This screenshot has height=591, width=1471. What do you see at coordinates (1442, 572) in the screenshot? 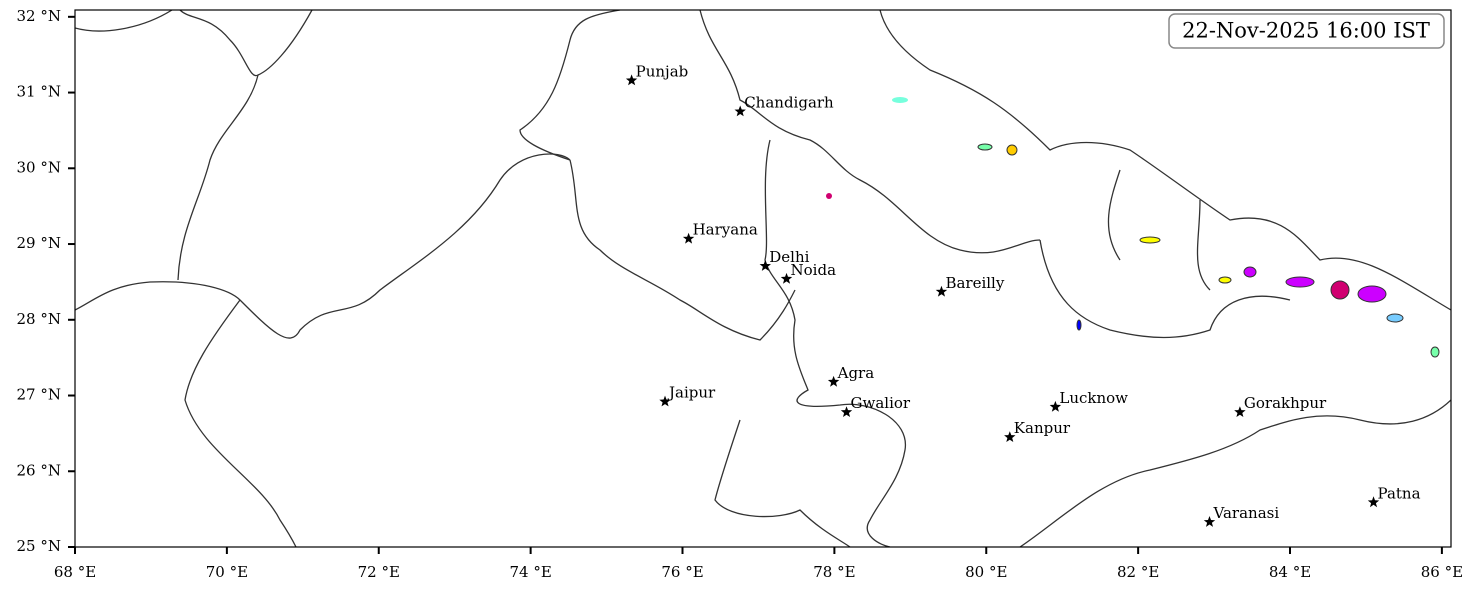
I see `x-tick-label: 86 °E` at bounding box center [1442, 572].